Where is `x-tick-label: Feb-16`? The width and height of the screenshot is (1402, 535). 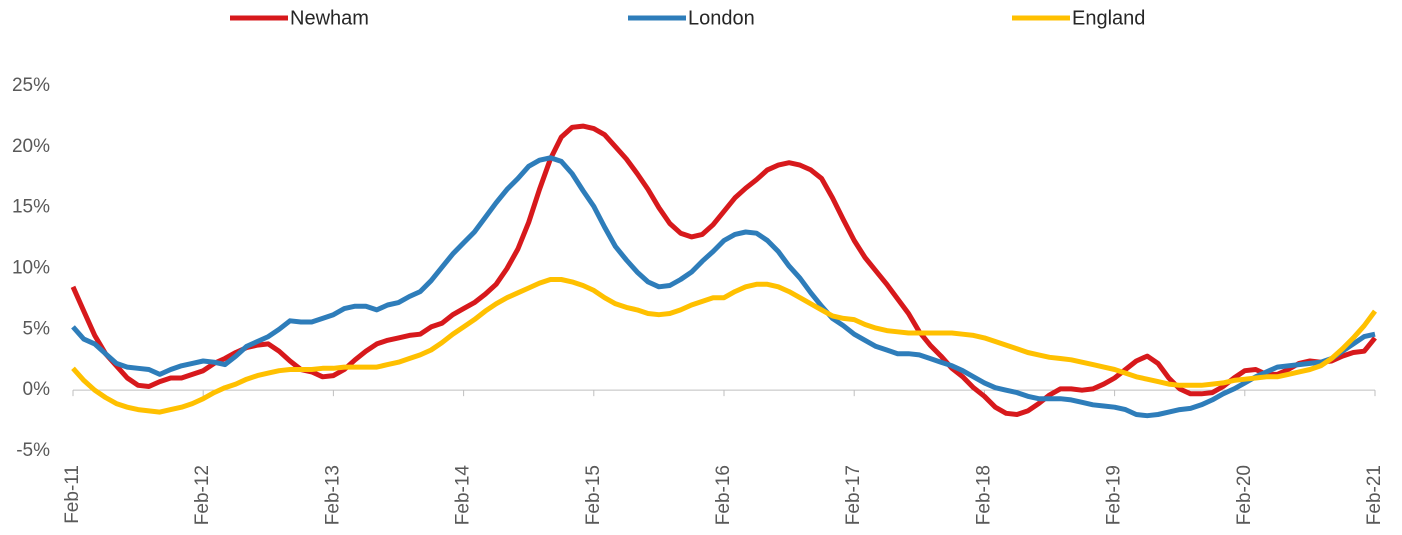 x-tick-label: Feb-16 is located at coordinates (723, 495).